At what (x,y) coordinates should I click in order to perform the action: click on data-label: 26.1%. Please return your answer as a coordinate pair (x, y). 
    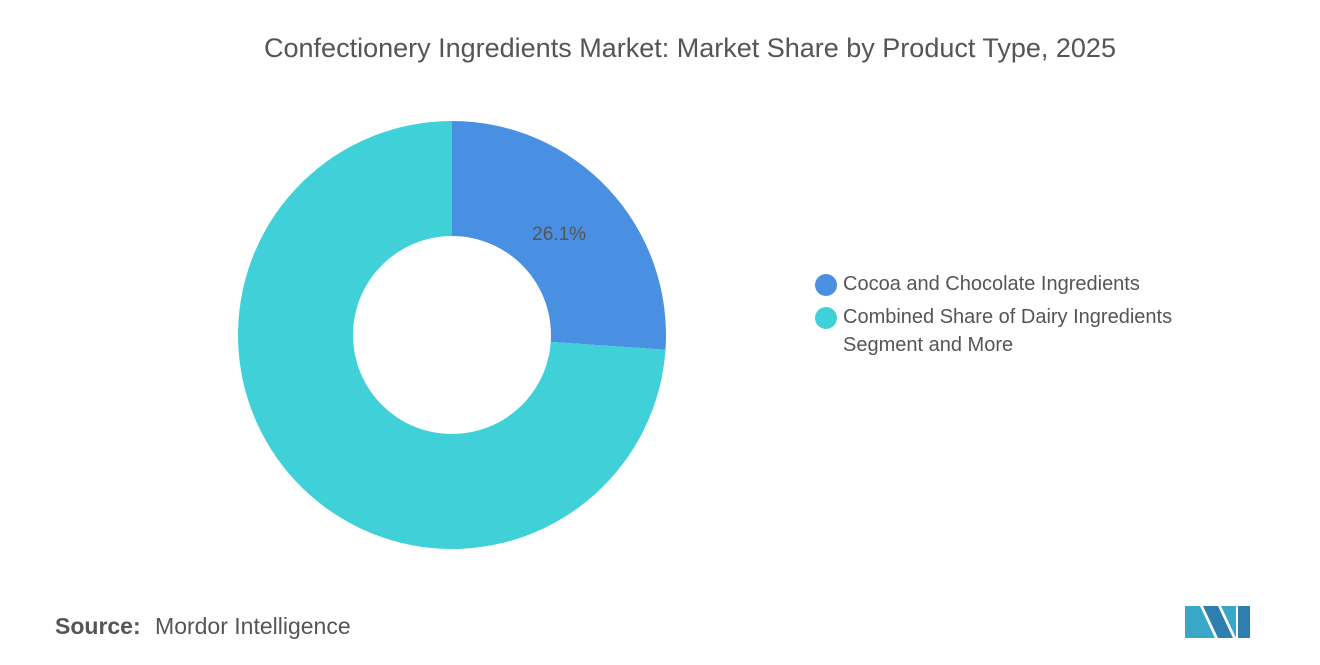
    Looking at the image, I should click on (559, 234).